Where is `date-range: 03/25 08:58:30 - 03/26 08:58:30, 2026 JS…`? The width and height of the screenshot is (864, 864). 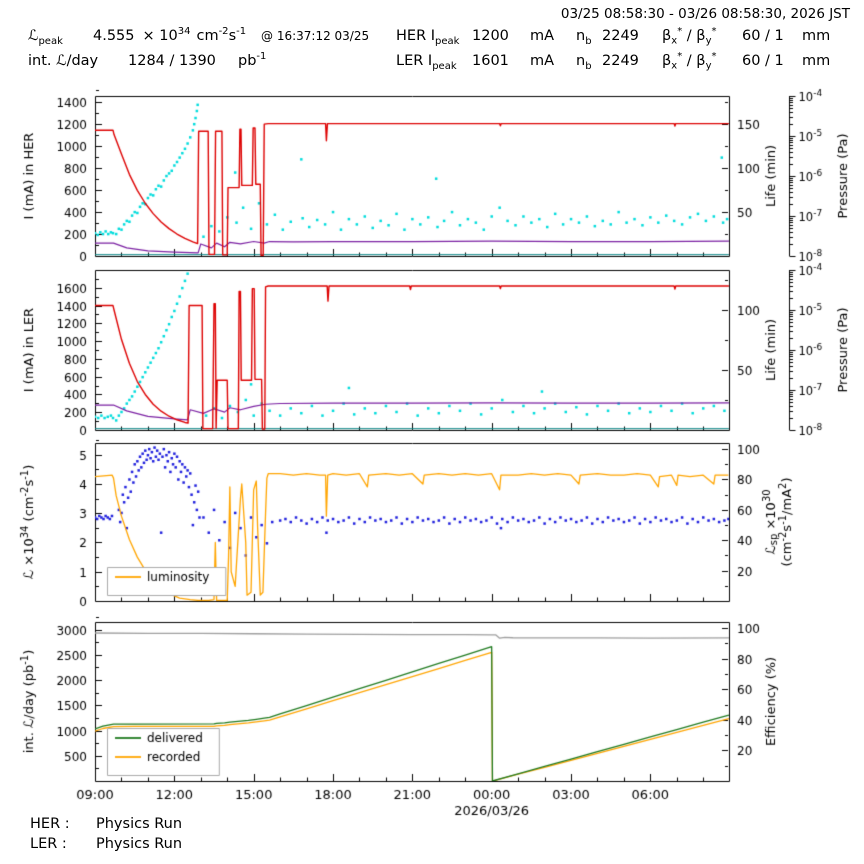 date-range: 03/25 08:58:30 - 03/26 08:58:30, 2026 JS… is located at coordinates (705, 14).